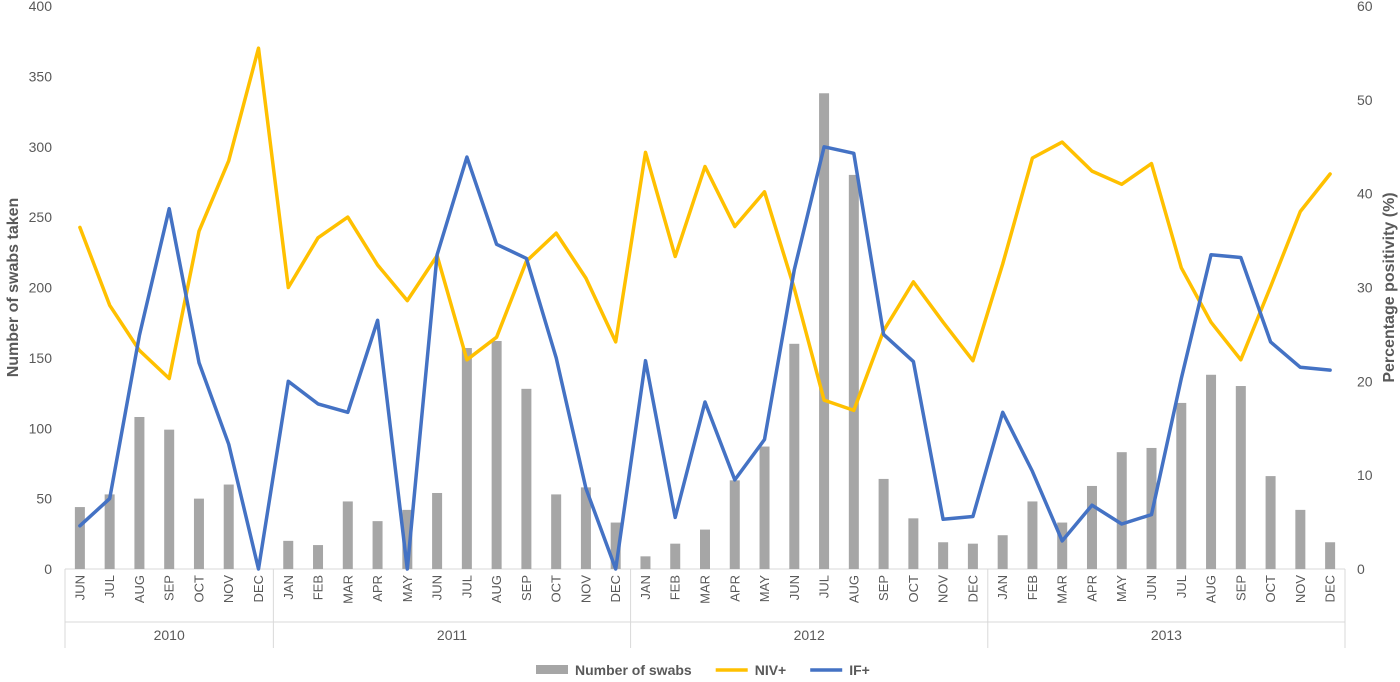 This screenshot has width=1400, height=682. What do you see at coordinates (41, 7) in the screenshot?
I see `y-tick-label: 400` at bounding box center [41, 7].